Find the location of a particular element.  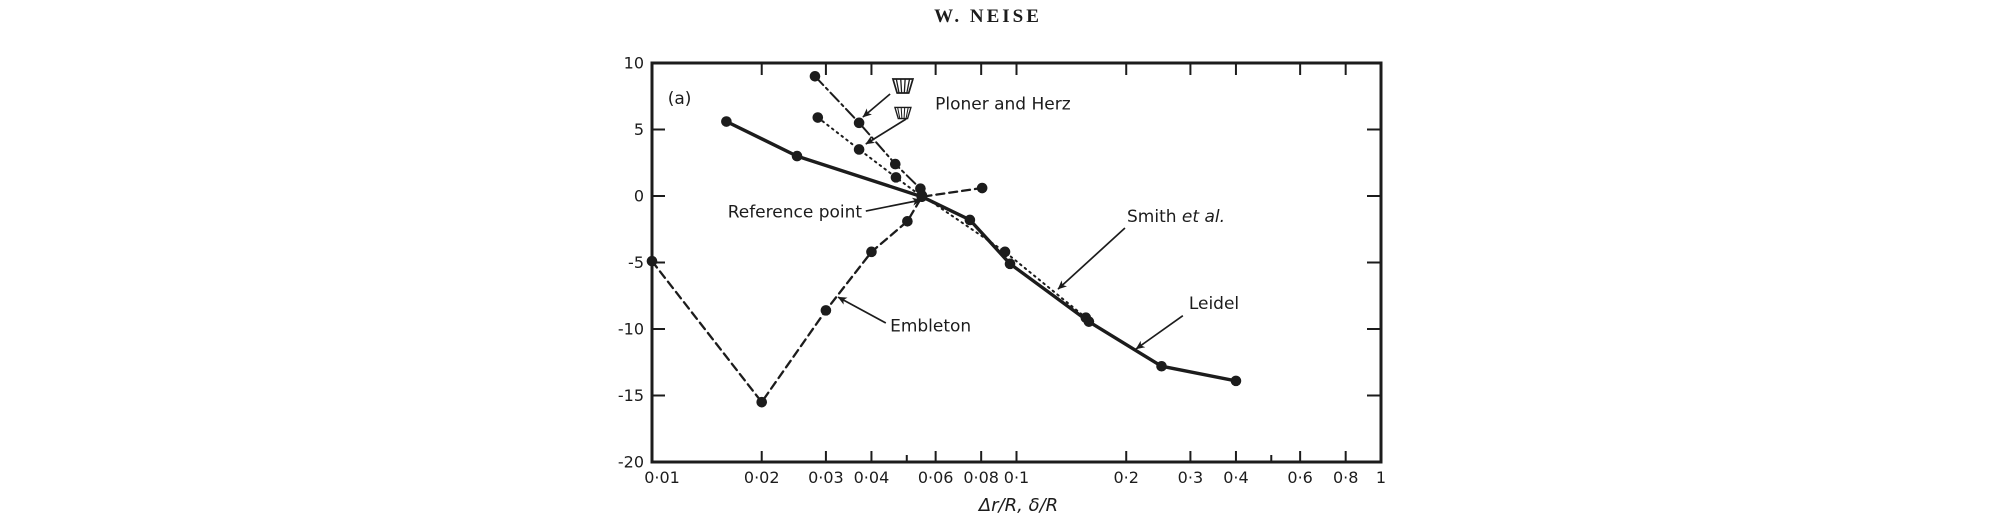

reference-point-label: Reference point is located at coordinates (795, 212).